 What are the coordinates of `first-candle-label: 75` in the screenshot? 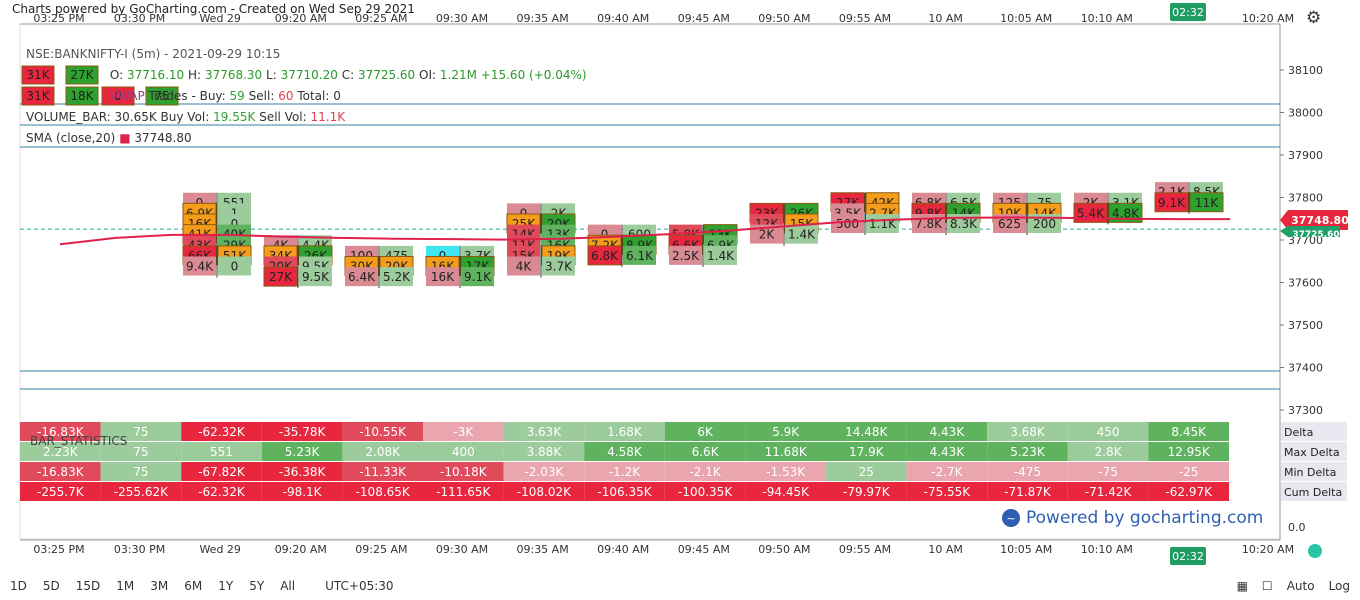 It's located at (161, 96).